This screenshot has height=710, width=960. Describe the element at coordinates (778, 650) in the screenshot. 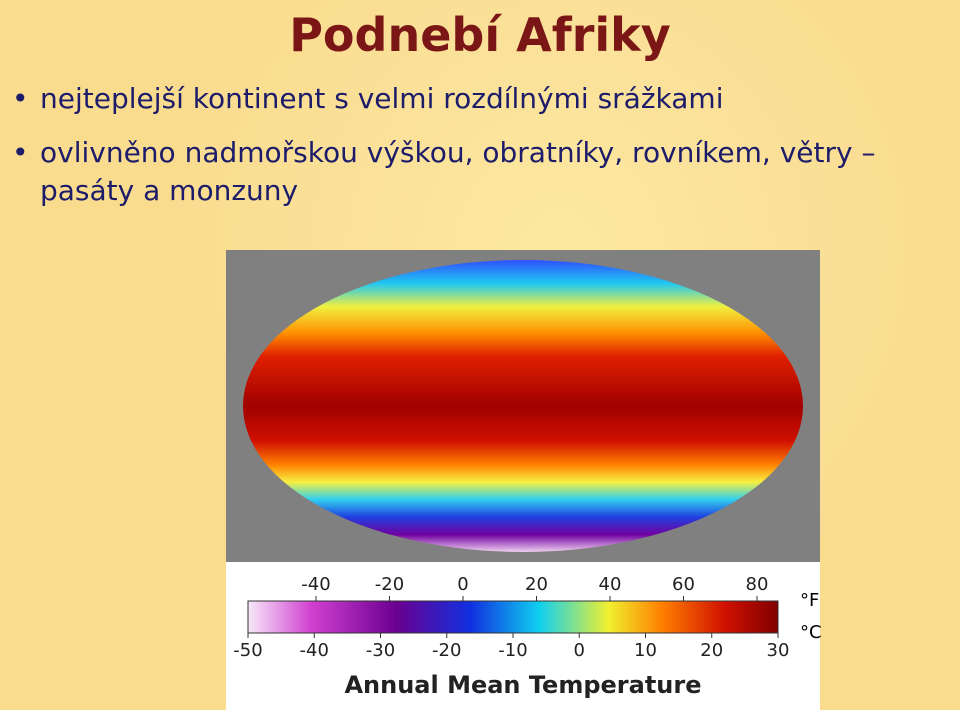

I see `tick-label: 30` at that location.